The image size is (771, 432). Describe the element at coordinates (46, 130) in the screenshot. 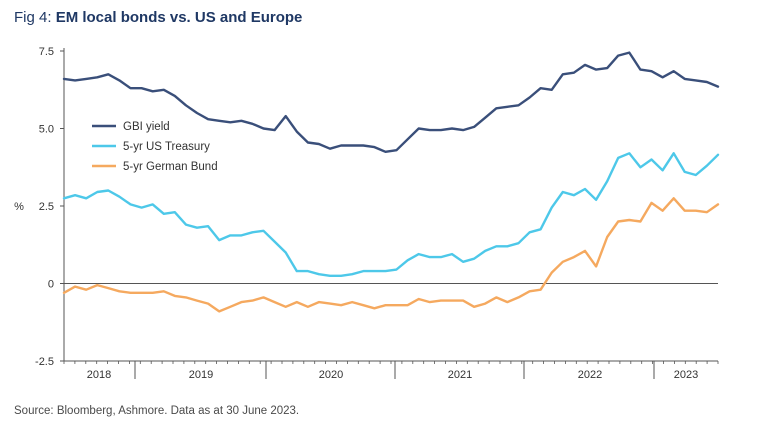

I see `y-tick-label: 5.0` at that location.